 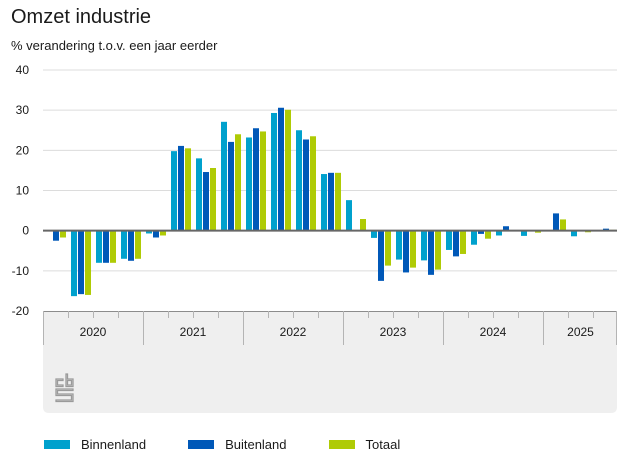 I want to click on legend-swatch-binnenland, so click(x=57, y=444).